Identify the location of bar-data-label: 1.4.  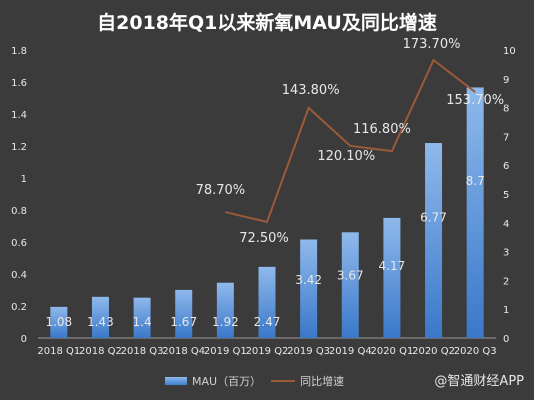
(142, 322).